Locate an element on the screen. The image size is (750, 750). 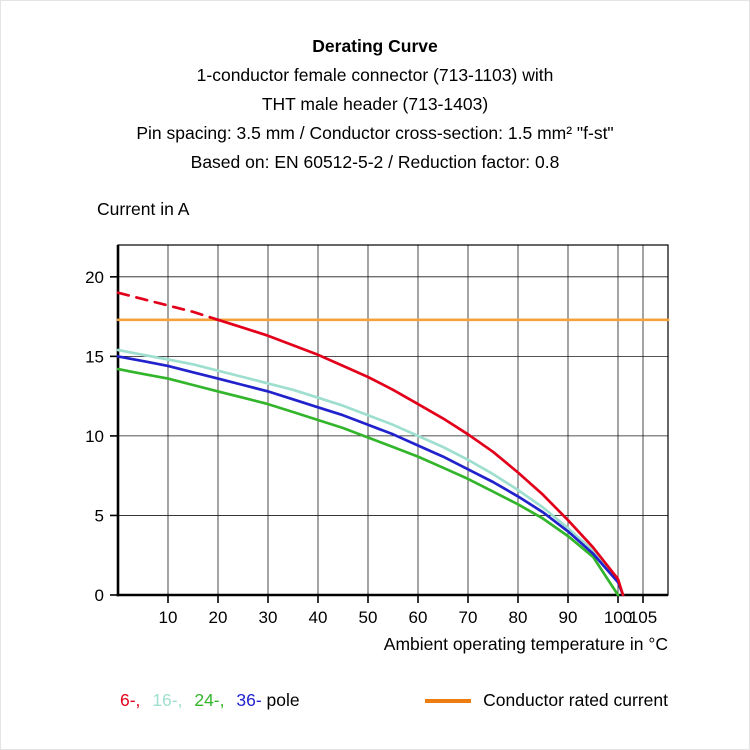
x-tick-label: 100 is located at coordinates (618, 617).